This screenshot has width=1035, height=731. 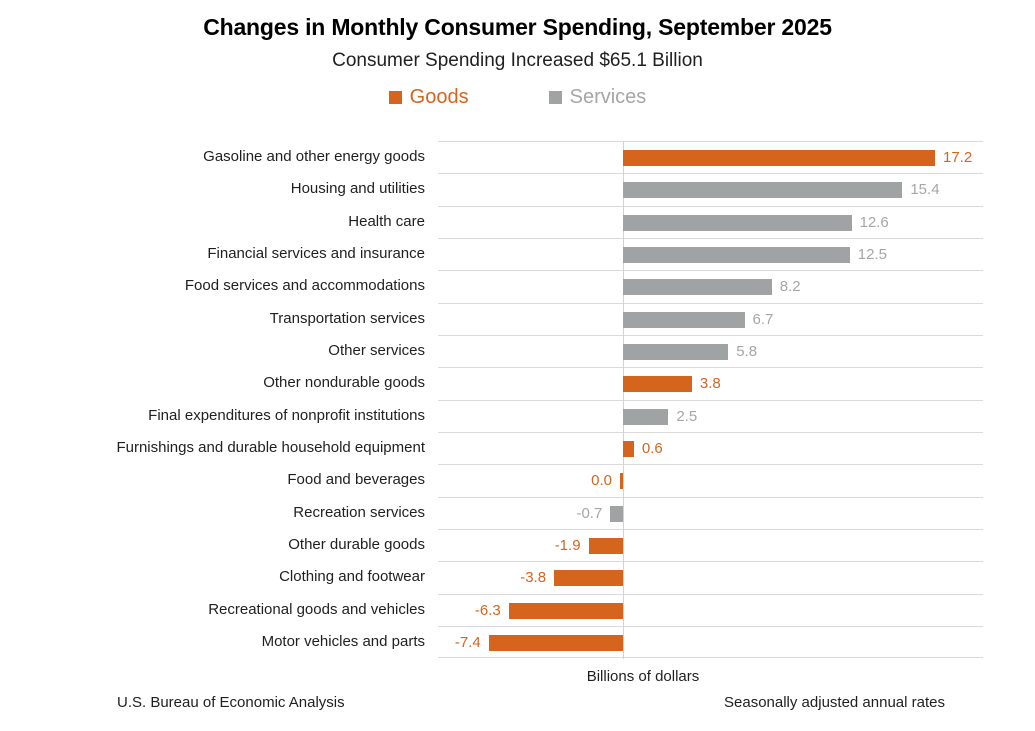 I want to click on plot-cell: 5.8, so click(x=710, y=350).